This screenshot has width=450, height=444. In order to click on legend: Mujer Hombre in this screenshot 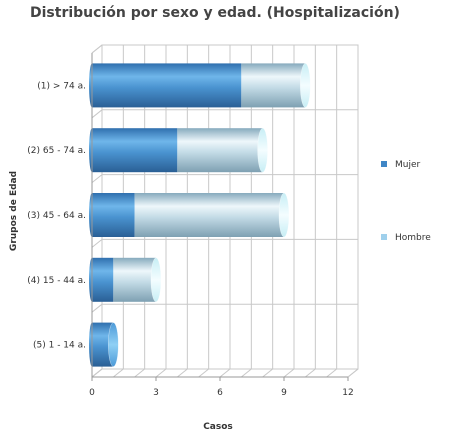, I will do `click(406, 201)`.